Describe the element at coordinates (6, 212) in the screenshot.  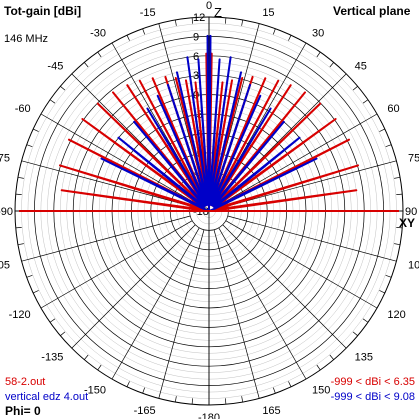
I see `angle-tick-label: -90` at that location.